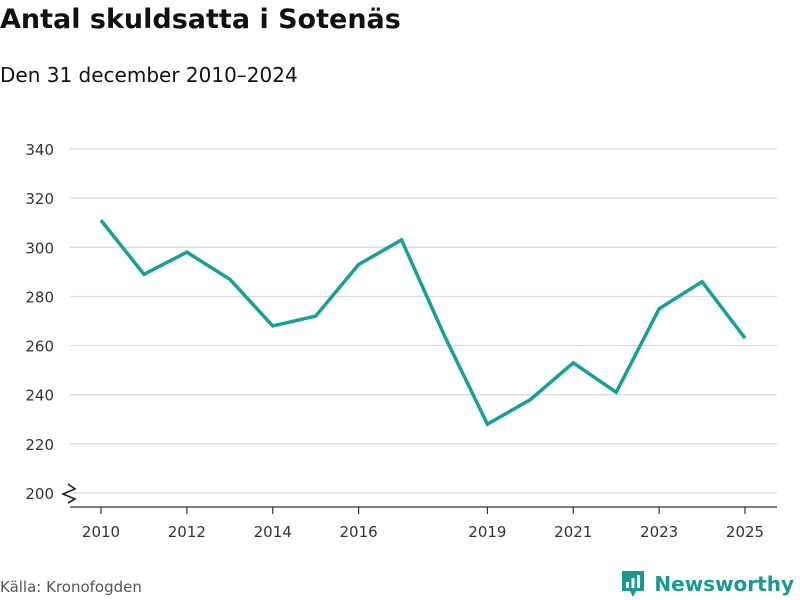  I want to click on y-tick-label-340: 340, so click(39, 150).